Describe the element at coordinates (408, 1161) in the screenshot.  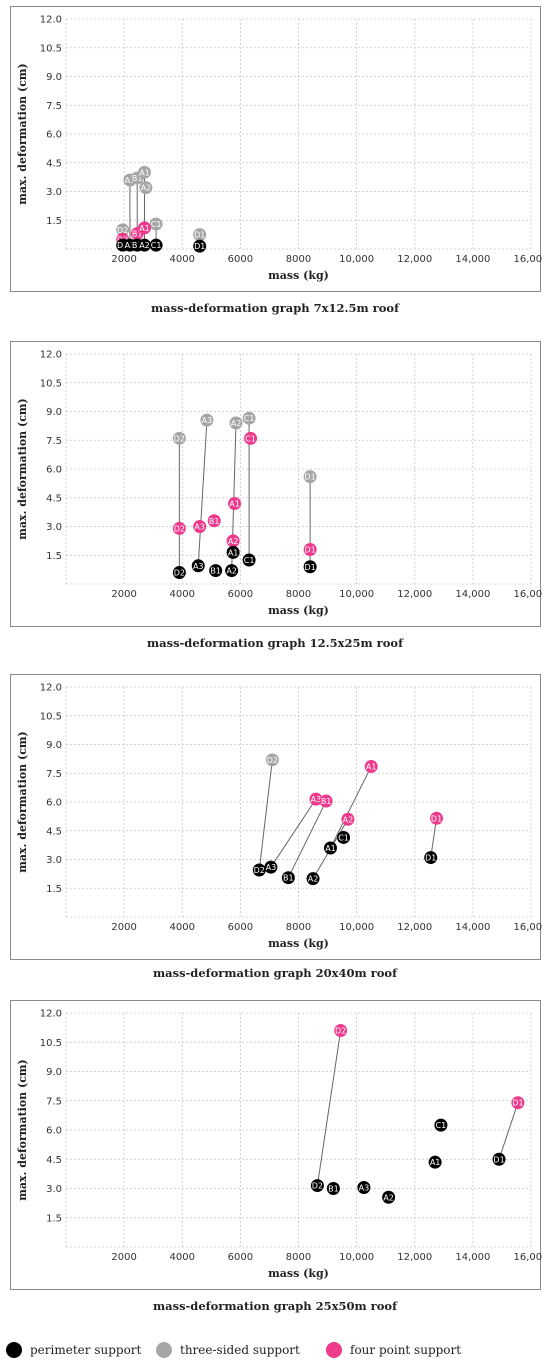
I see `series-perimeter-4: D2 B1 A3 A2 A1 C1 D1` at that location.